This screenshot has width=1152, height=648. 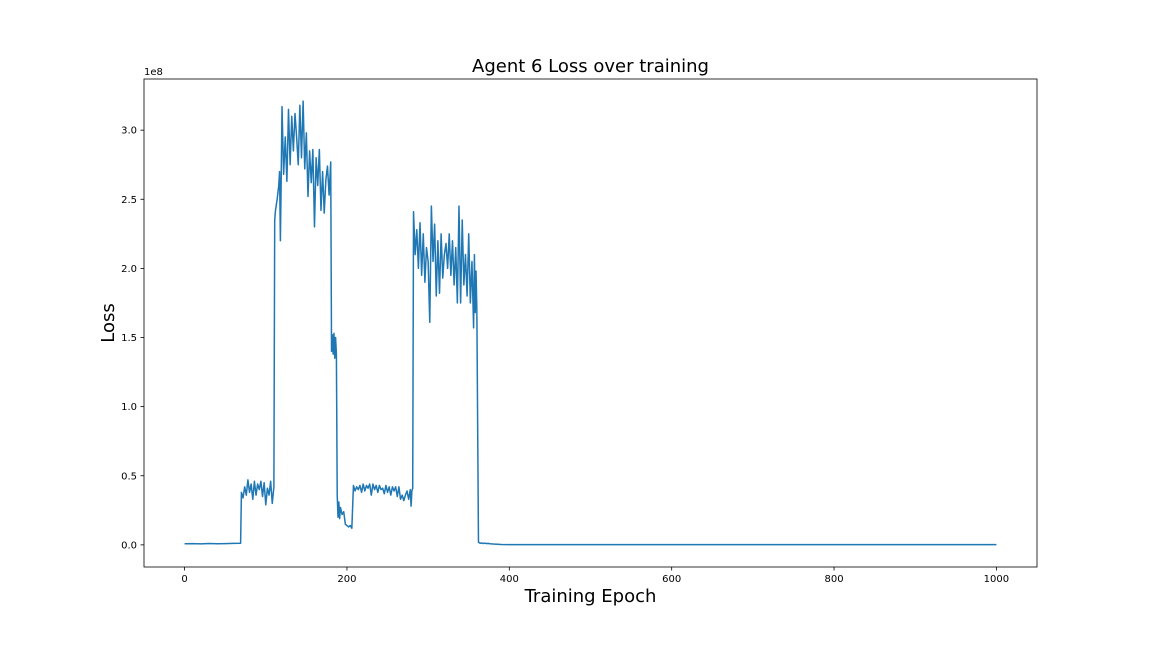 I want to click on y-axis: 0.0 0.5 1.0 1.5 2.0 2.5 3.0, so click(x=132, y=338).